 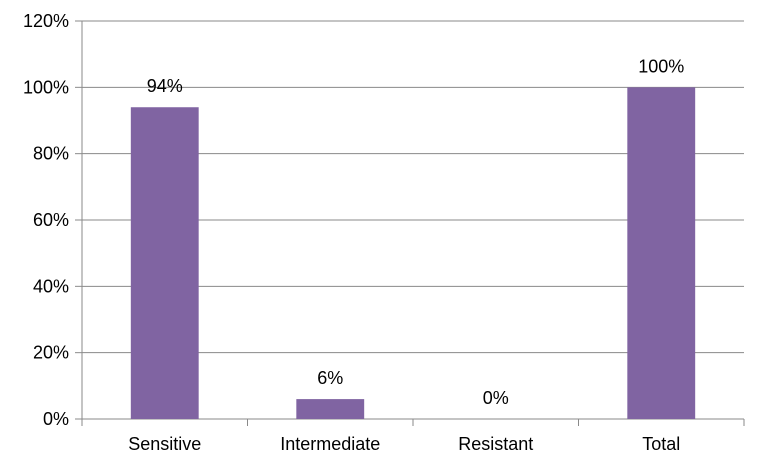 I want to click on y-tick-label: 40%, so click(x=51, y=286).